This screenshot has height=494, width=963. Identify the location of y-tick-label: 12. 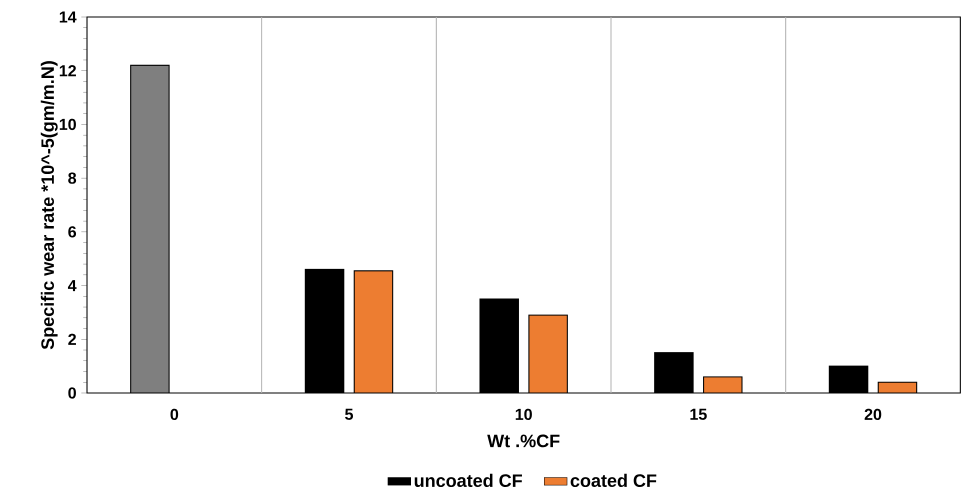
(68, 70).